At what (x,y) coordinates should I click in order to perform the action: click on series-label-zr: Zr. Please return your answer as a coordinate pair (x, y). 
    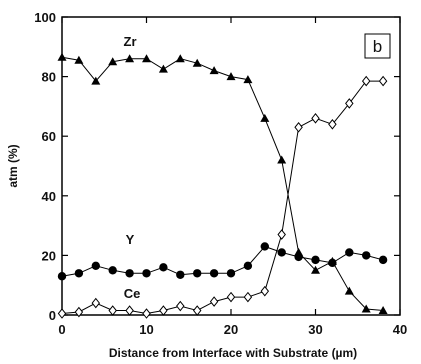
    Looking at the image, I should click on (130, 41).